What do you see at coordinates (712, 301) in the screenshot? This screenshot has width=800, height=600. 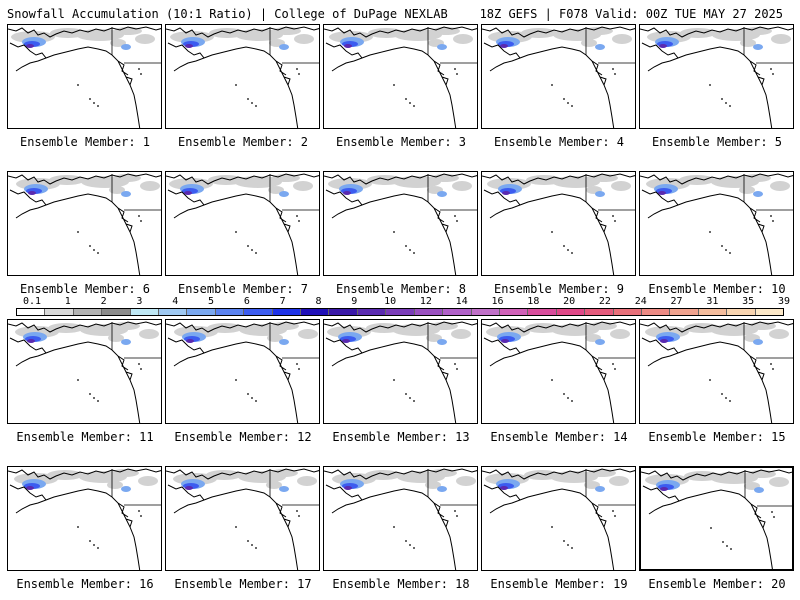 I see `colorbar-tick-label: 31` at bounding box center [712, 301].